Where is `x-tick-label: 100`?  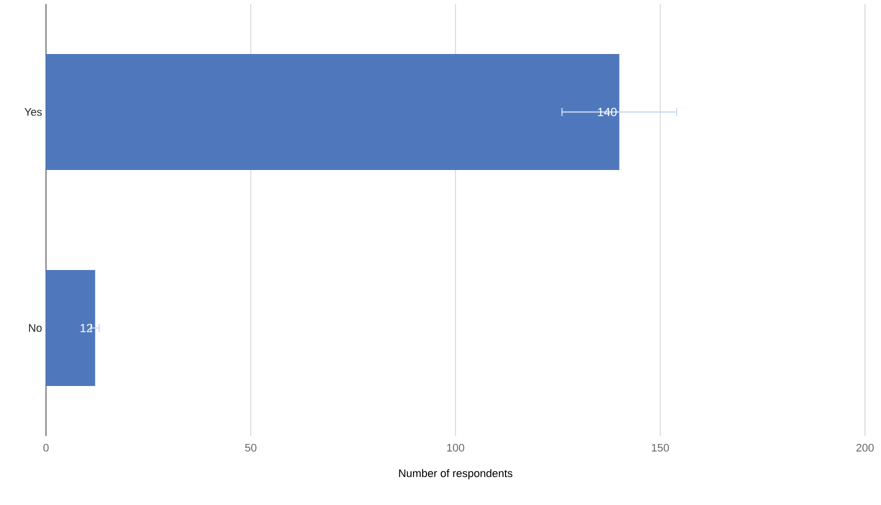 x-tick-label: 100 is located at coordinates (455, 448).